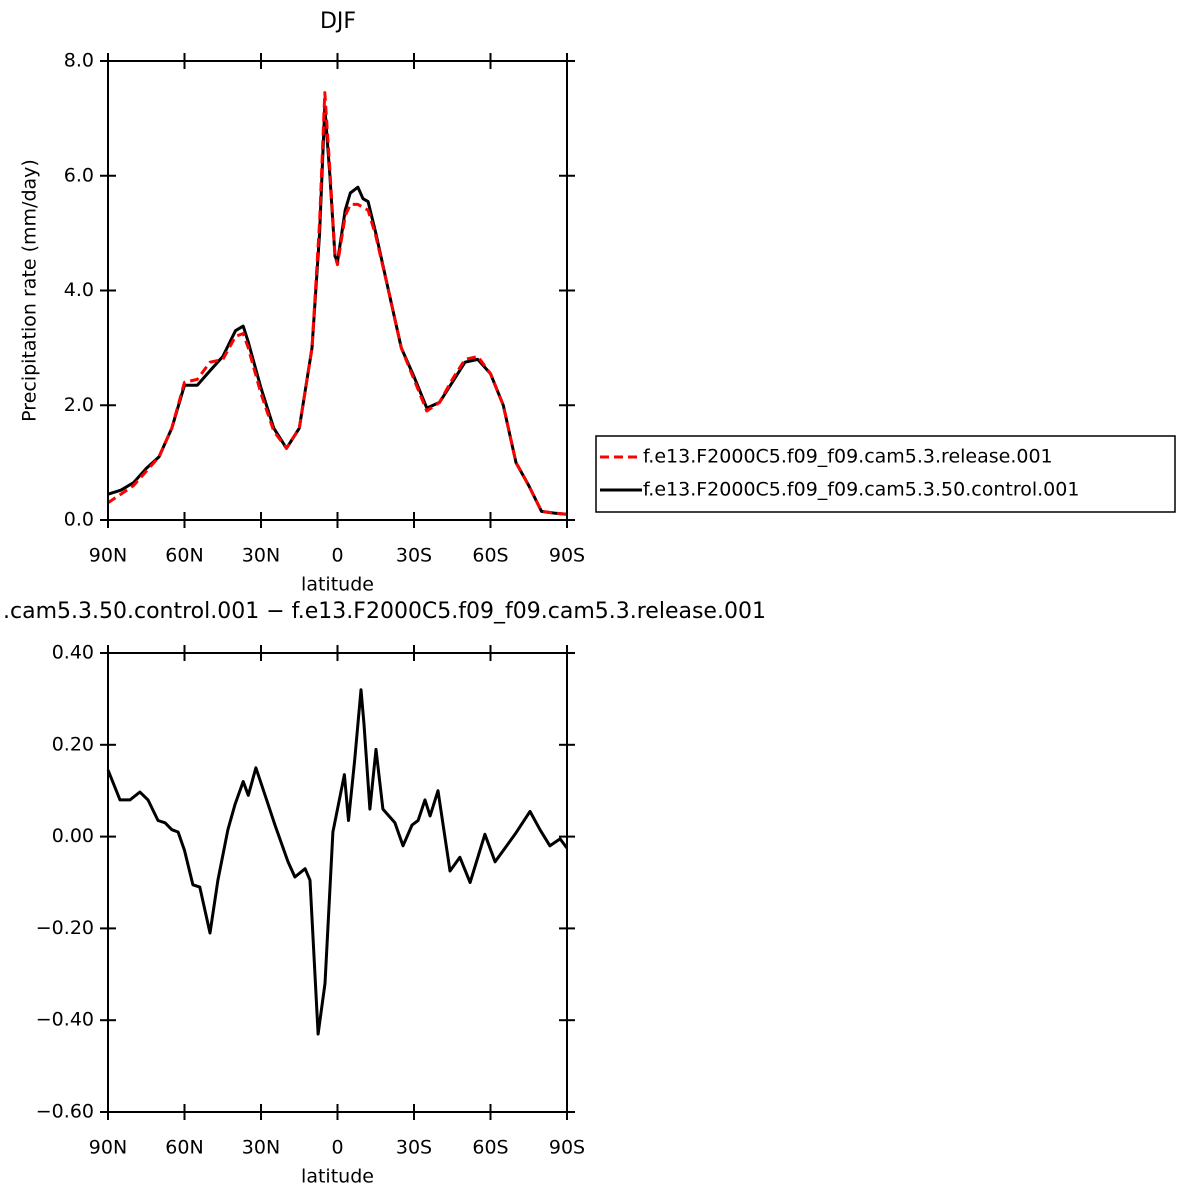 The image size is (1194, 1197). What do you see at coordinates (885, 474) in the screenshot?
I see `legend-box` at bounding box center [885, 474].